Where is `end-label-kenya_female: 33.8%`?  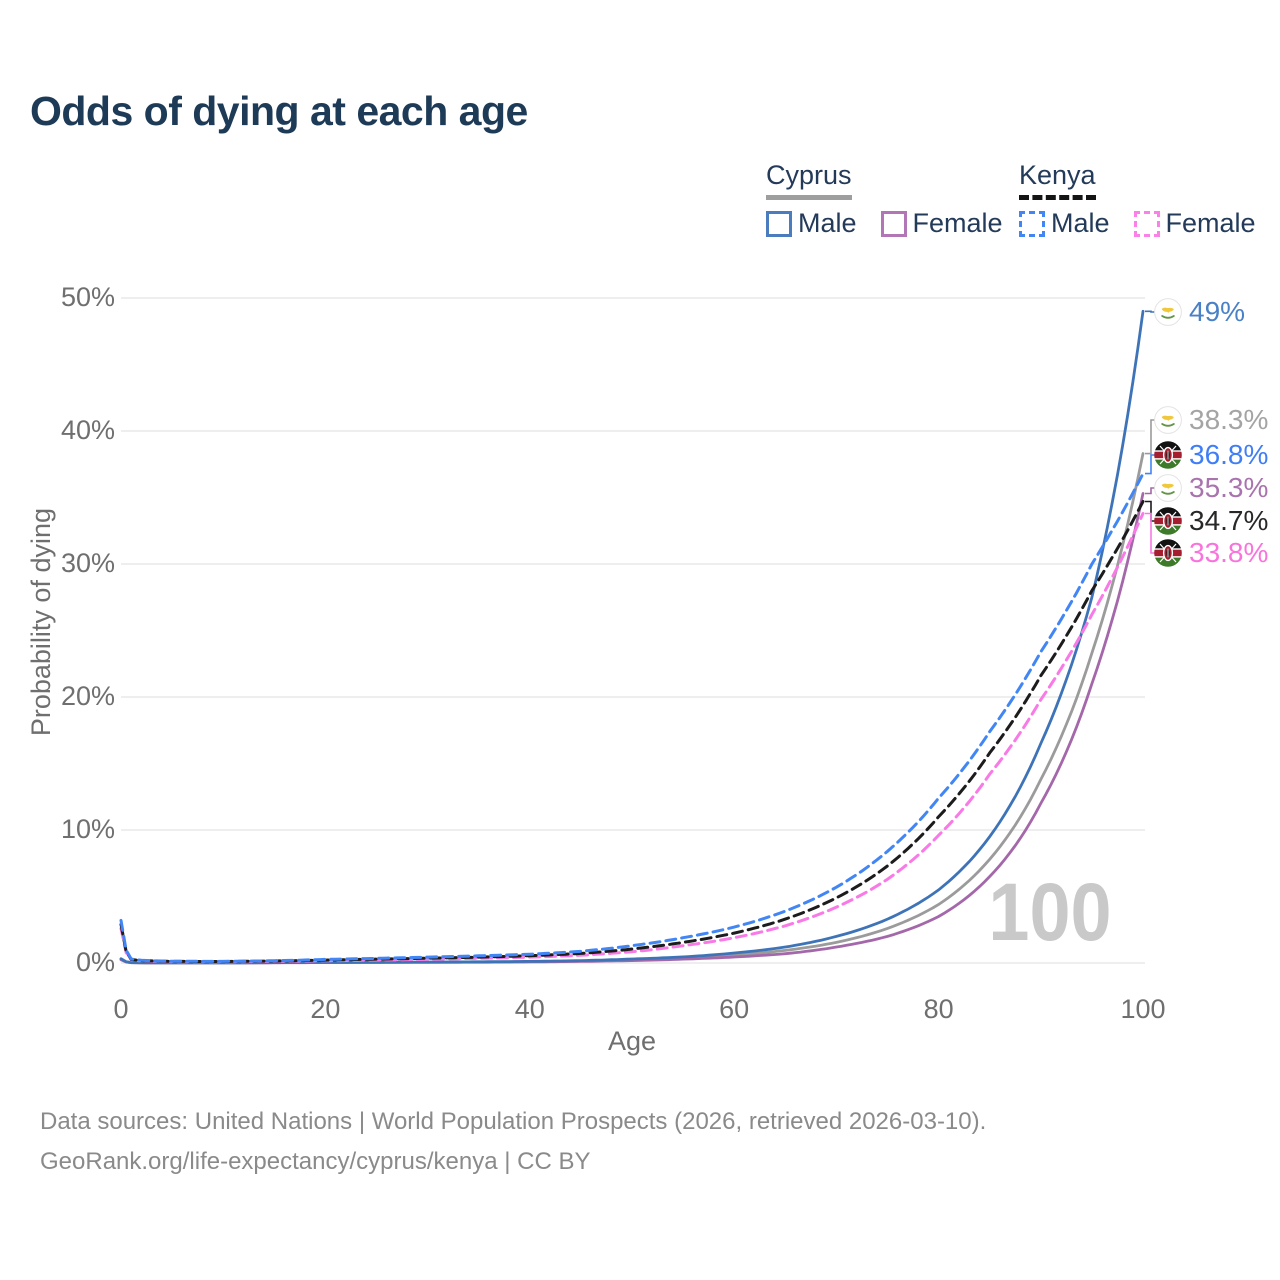 end-label-kenya_female: 33.8% is located at coordinates (1211, 553).